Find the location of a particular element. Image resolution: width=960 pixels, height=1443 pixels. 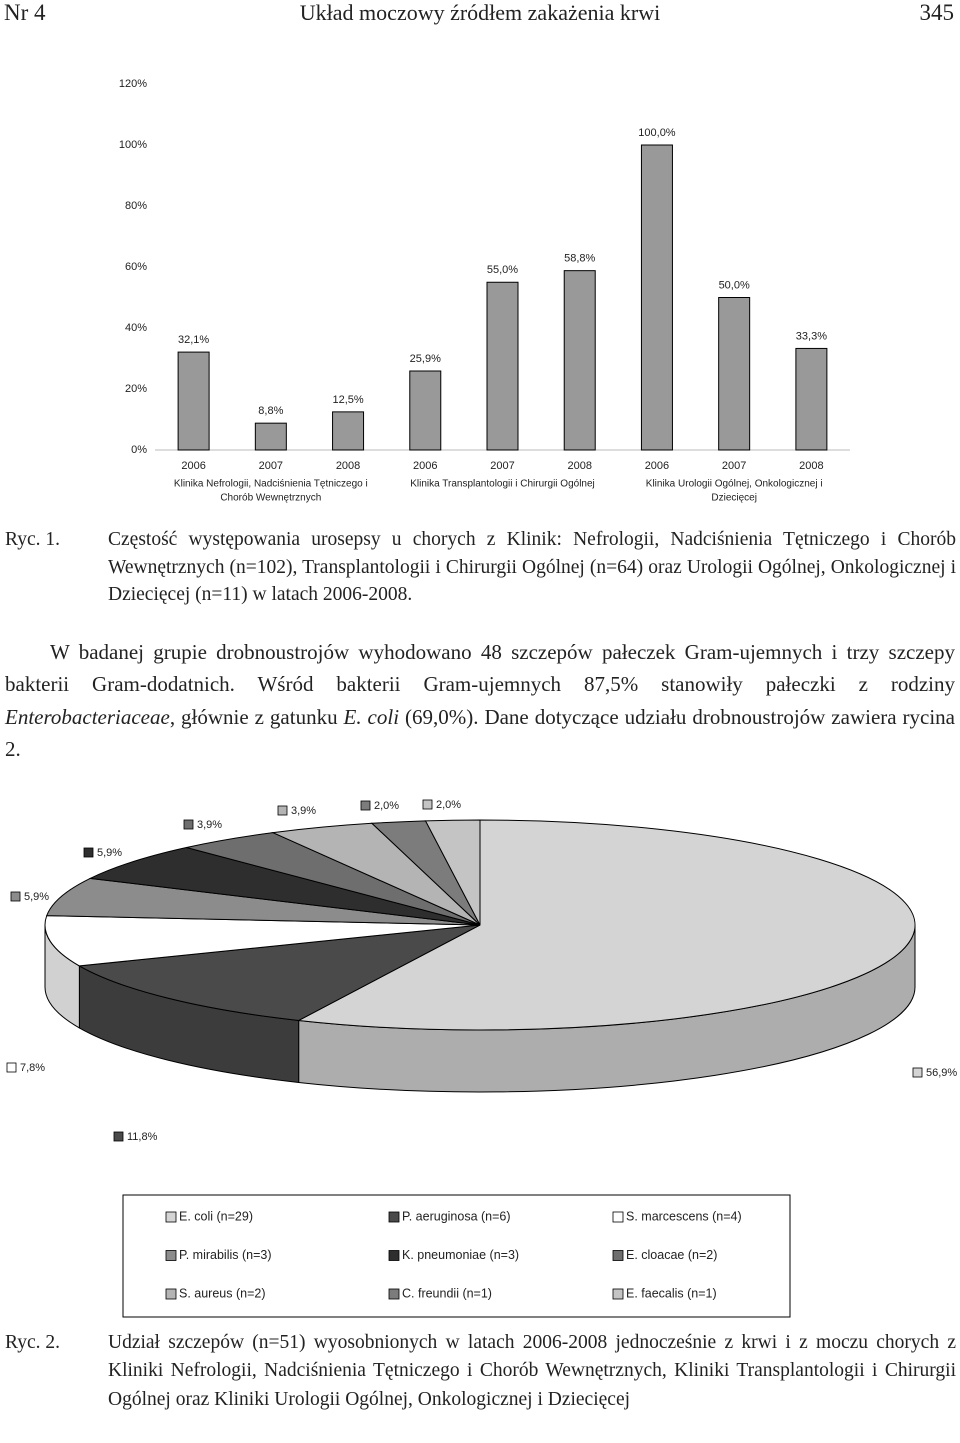

figure-label: Ryc. 2. is located at coordinates (33, 1342).